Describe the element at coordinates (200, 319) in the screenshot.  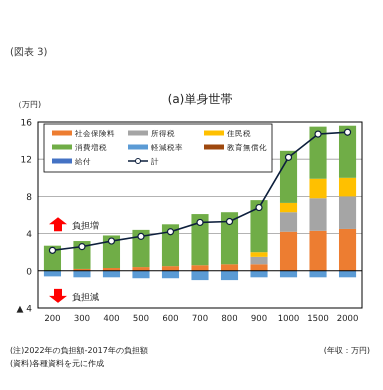
I see `x-tick-label: 700` at that location.